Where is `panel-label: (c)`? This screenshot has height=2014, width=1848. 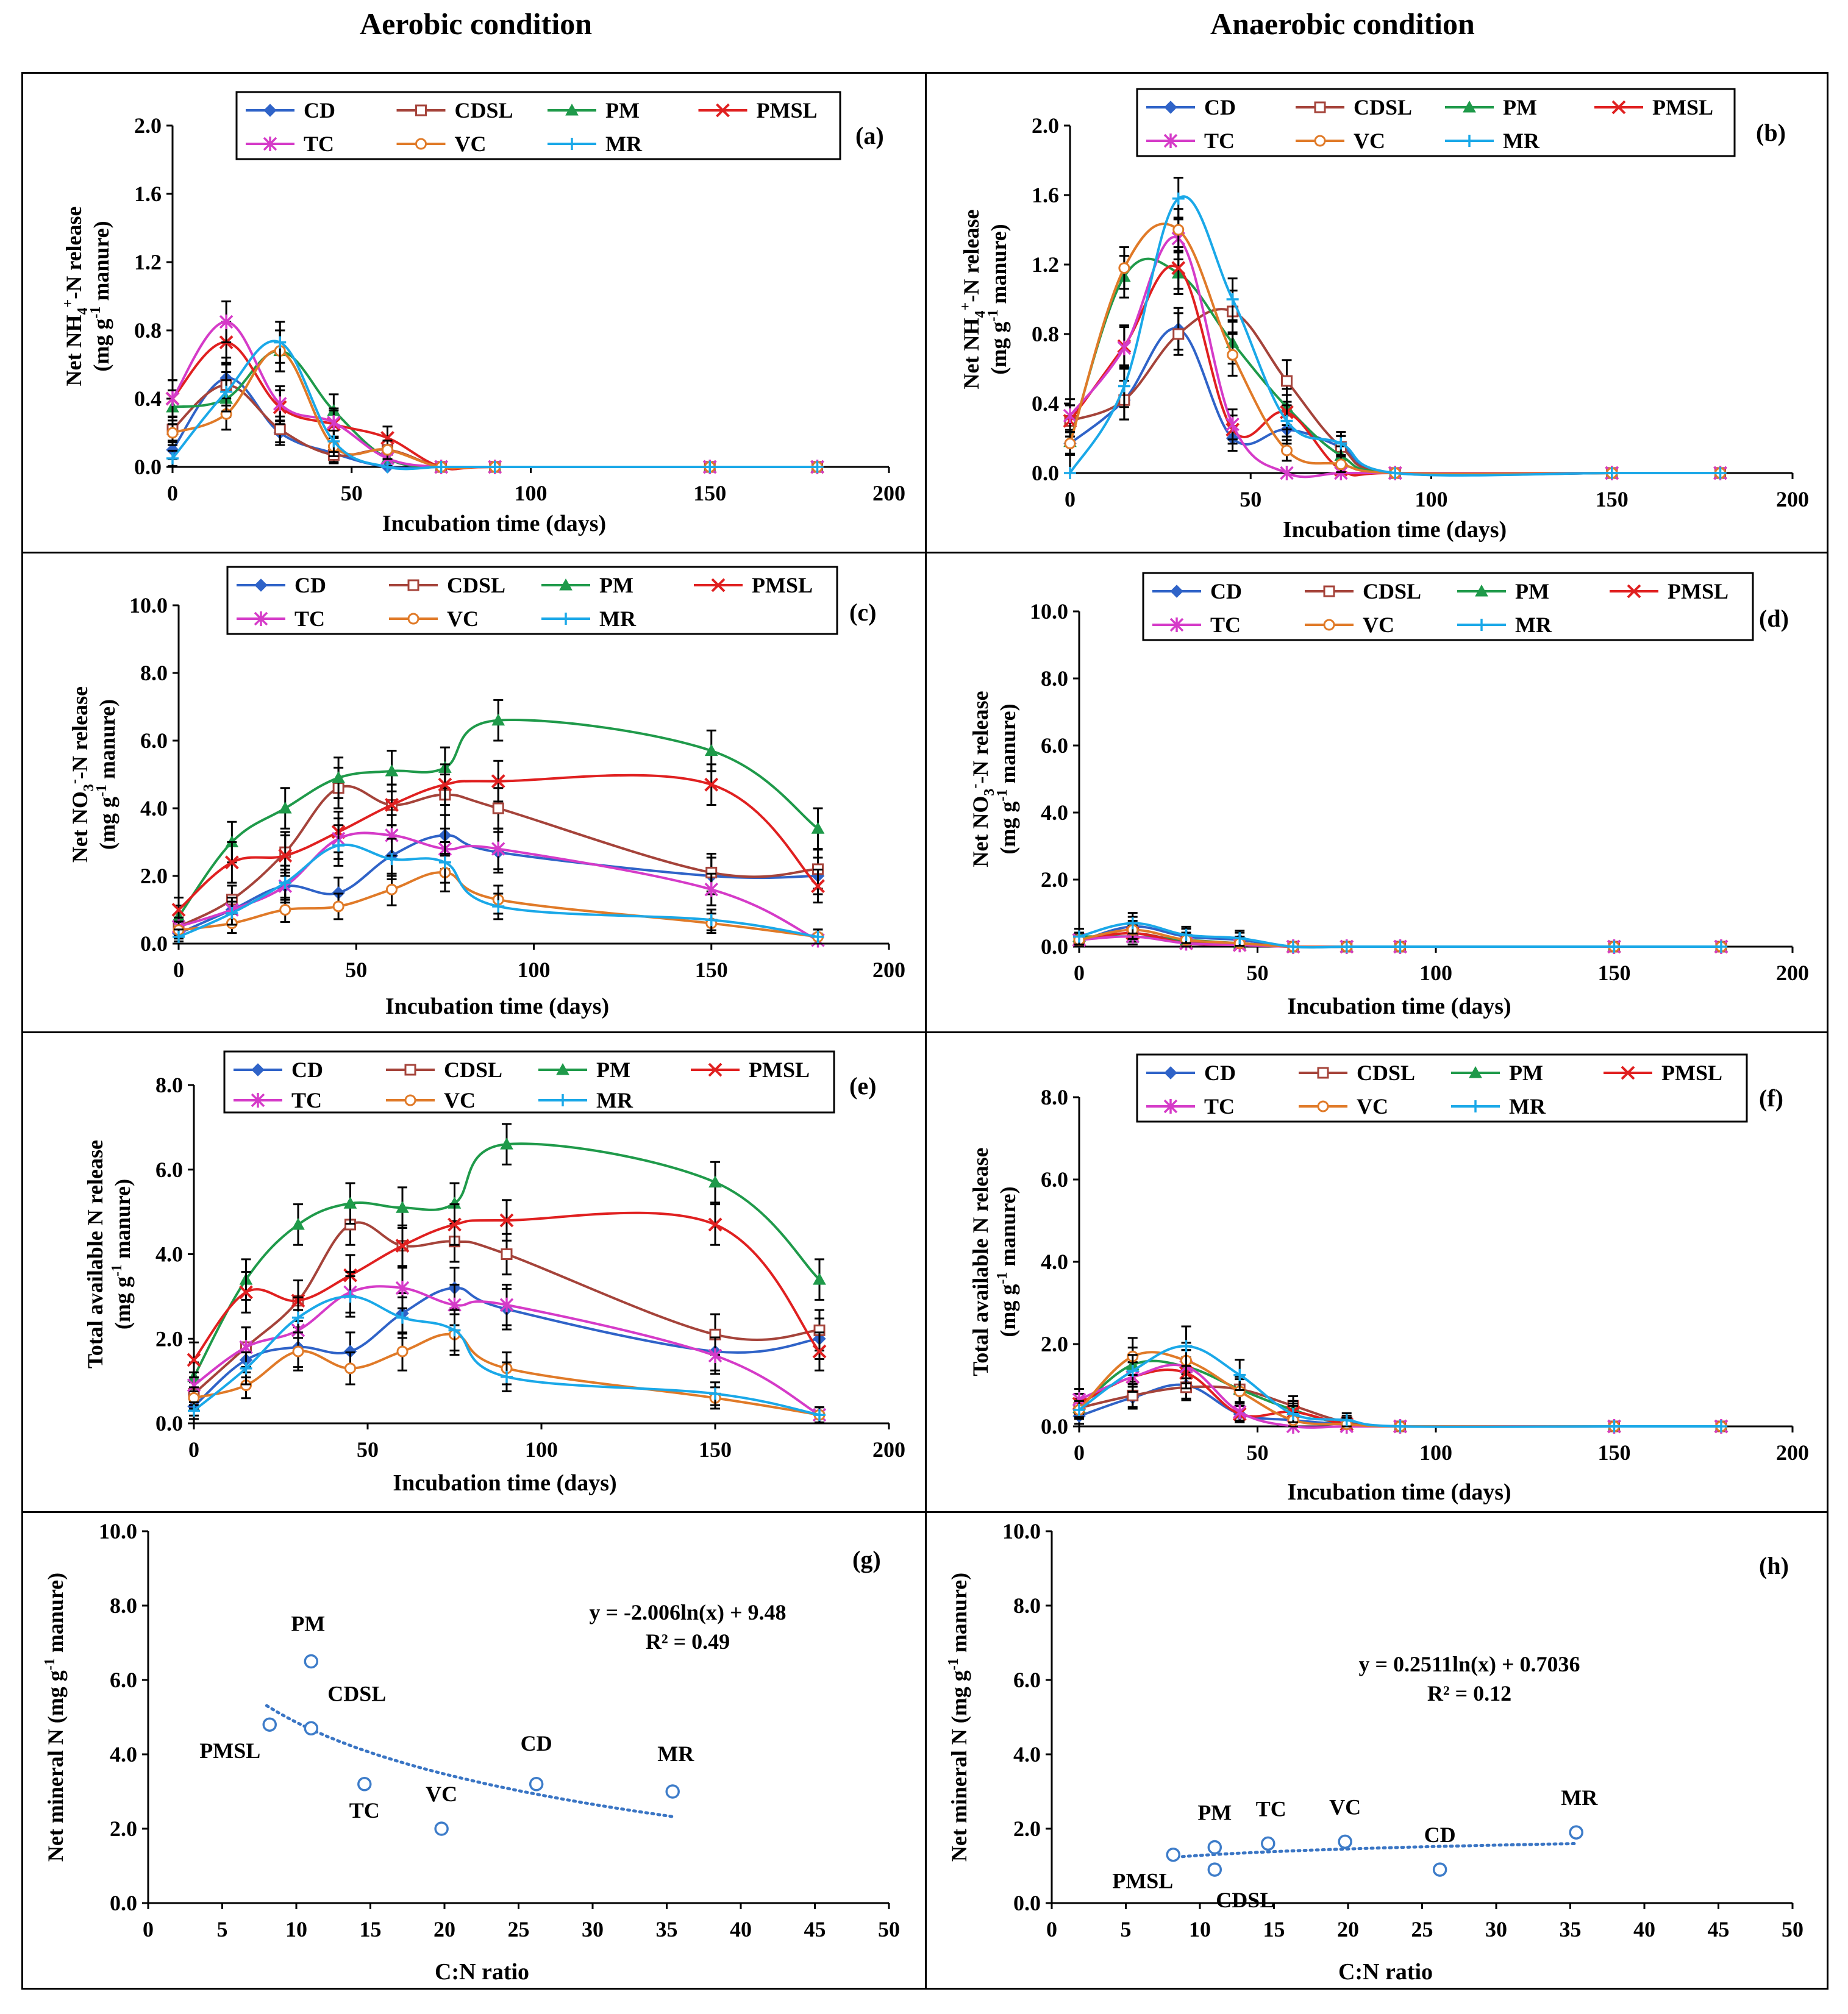 panel-label: (c) is located at coordinates (862, 612).